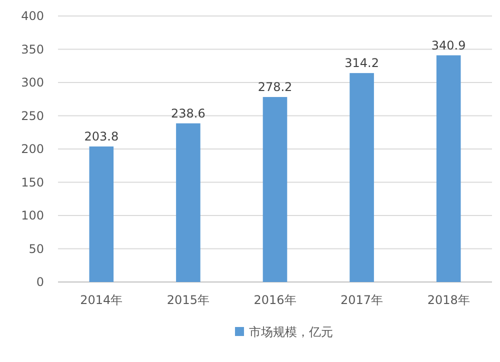 This screenshot has width=500, height=362. I want to click on legend-label: 市场规模，亿元, so click(291, 332).